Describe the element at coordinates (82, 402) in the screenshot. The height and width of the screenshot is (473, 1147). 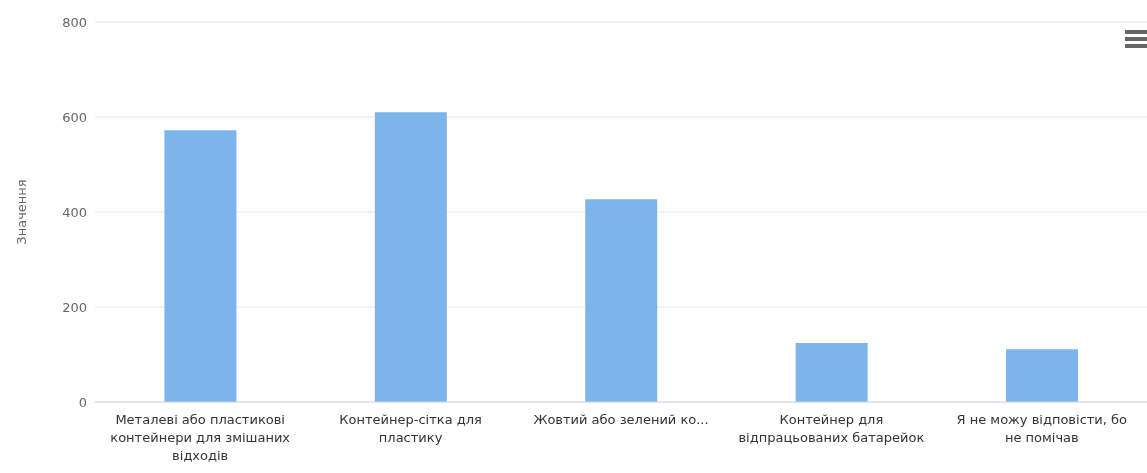
I see `y-tick-label: 0` at that location.